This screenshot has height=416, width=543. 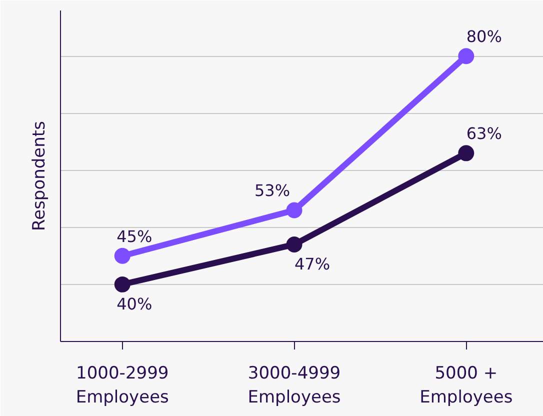 What do you see at coordinates (134, 304) in the screenshot?
I see `data-label: 40%` at bounding box center [134, 304].